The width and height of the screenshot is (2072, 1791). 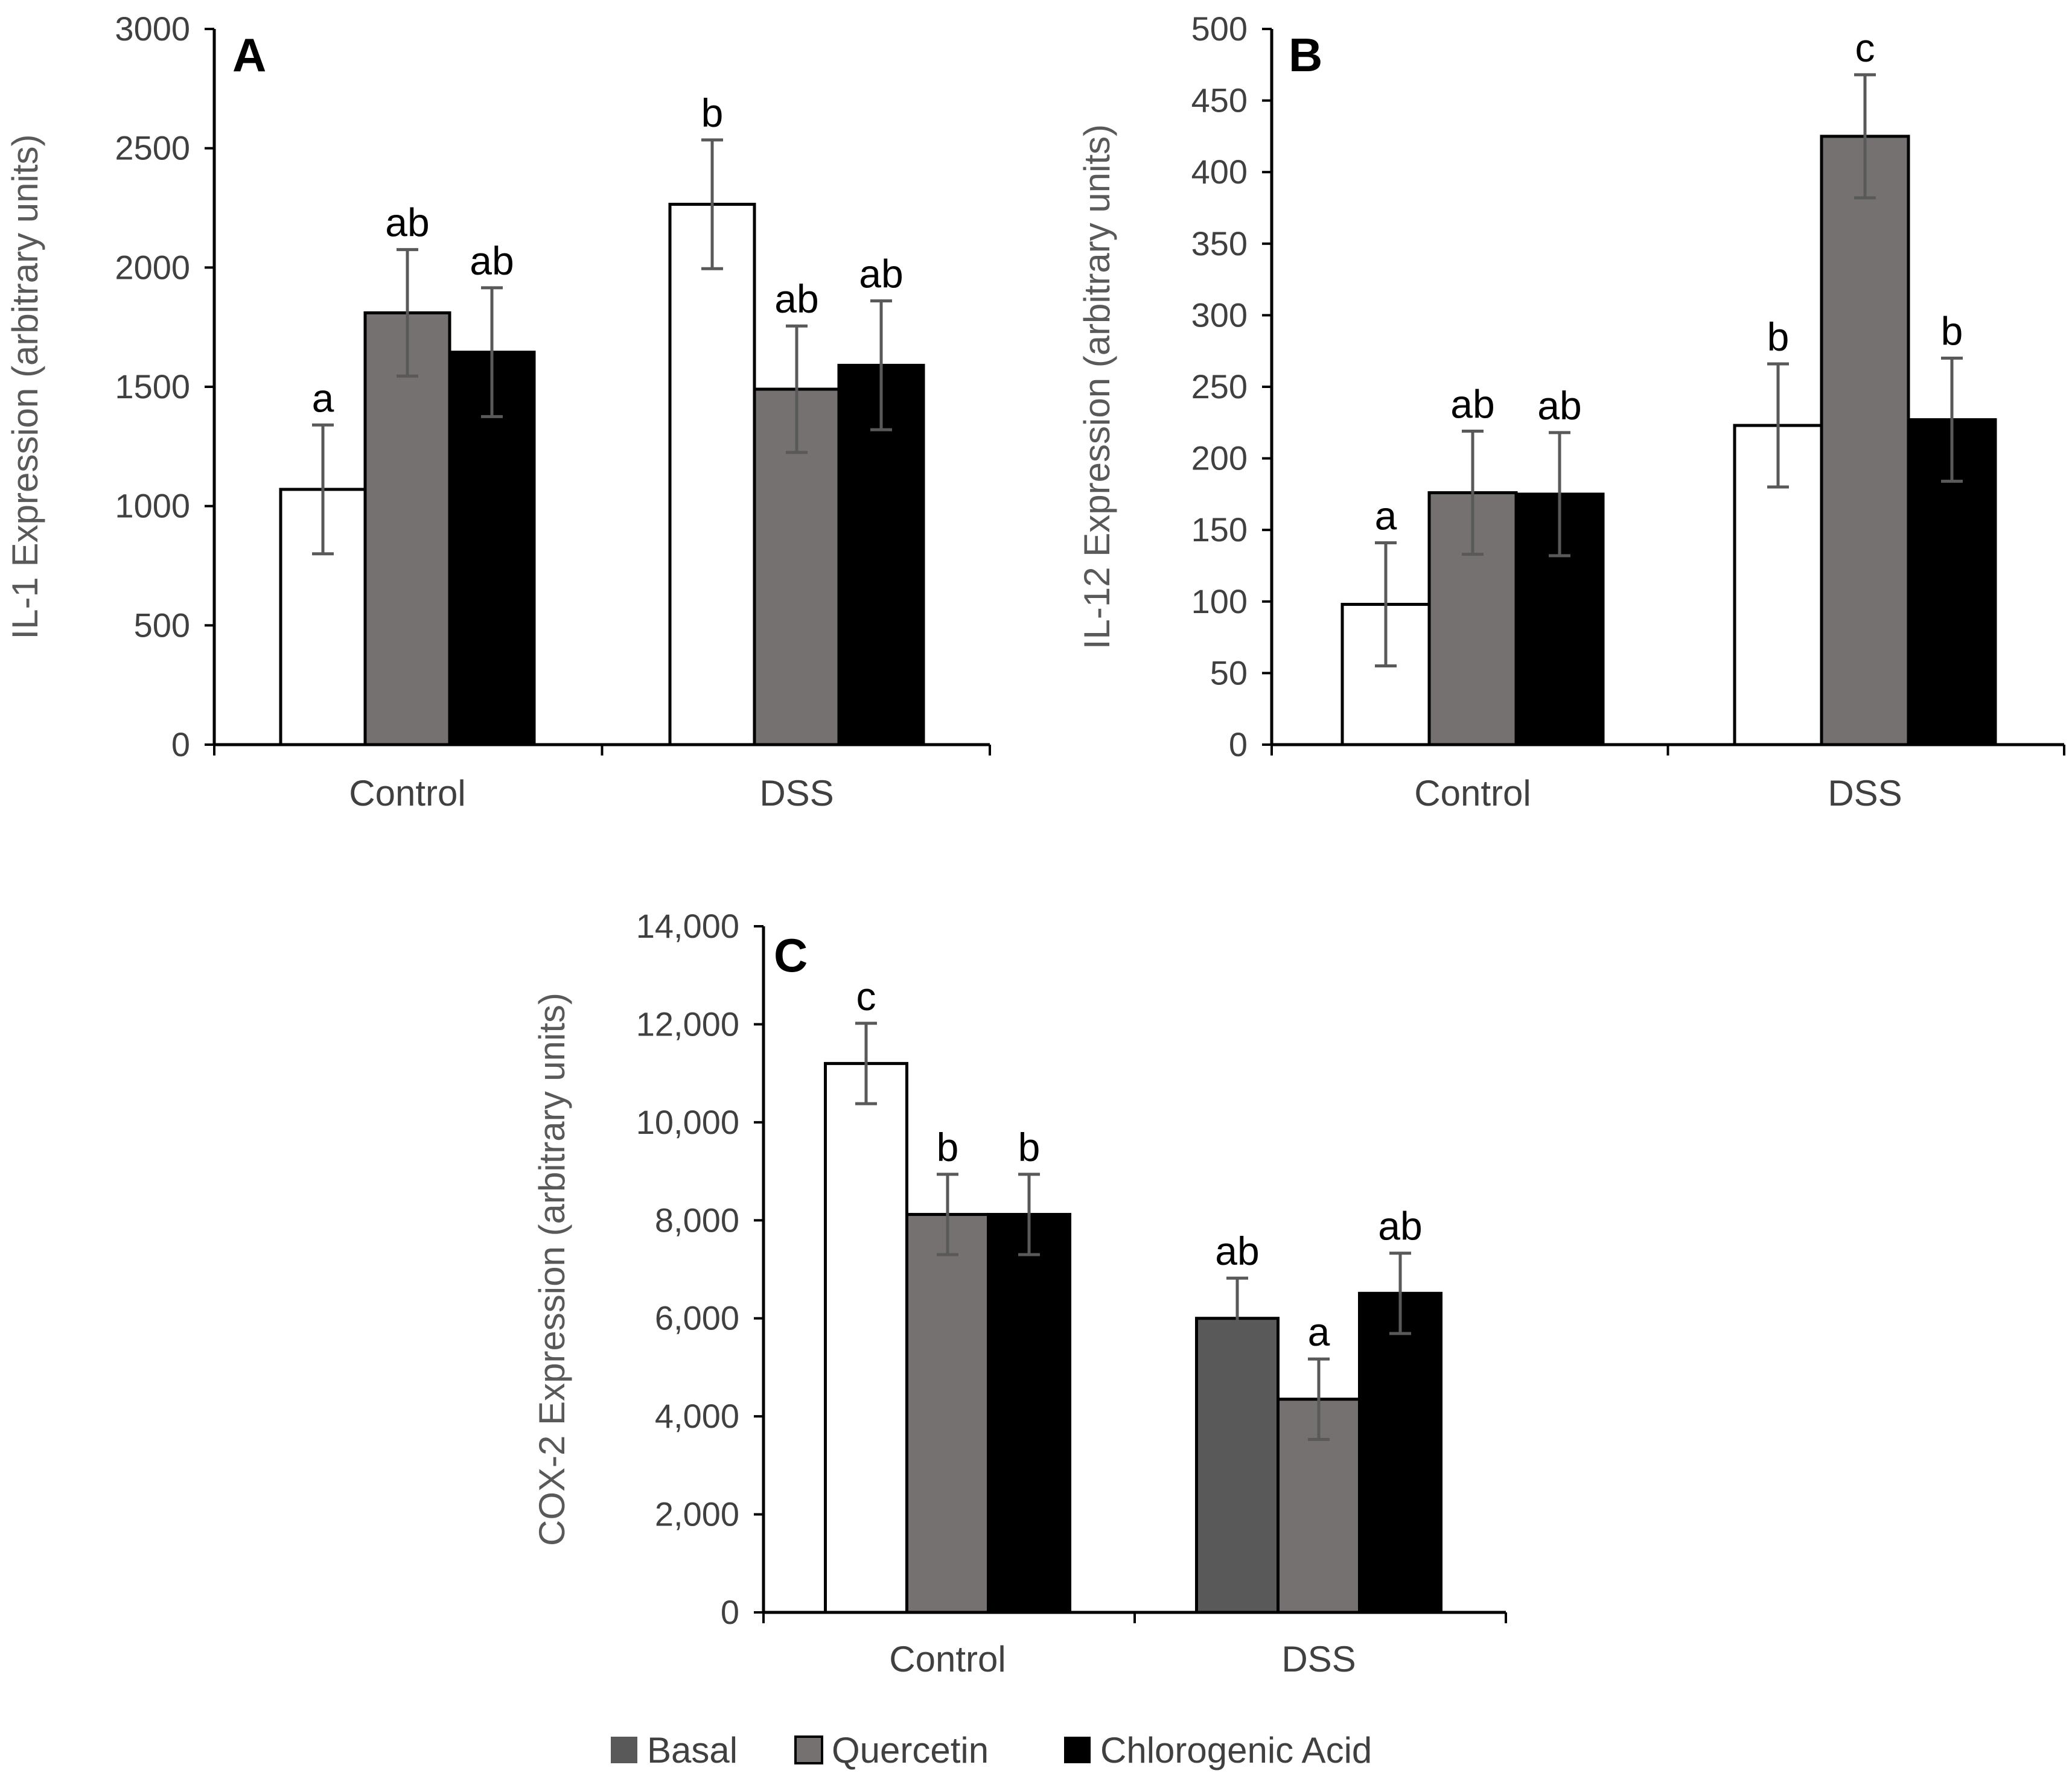 I want to click on y-tick-label: 8,000, so click(x=697, y=1220).